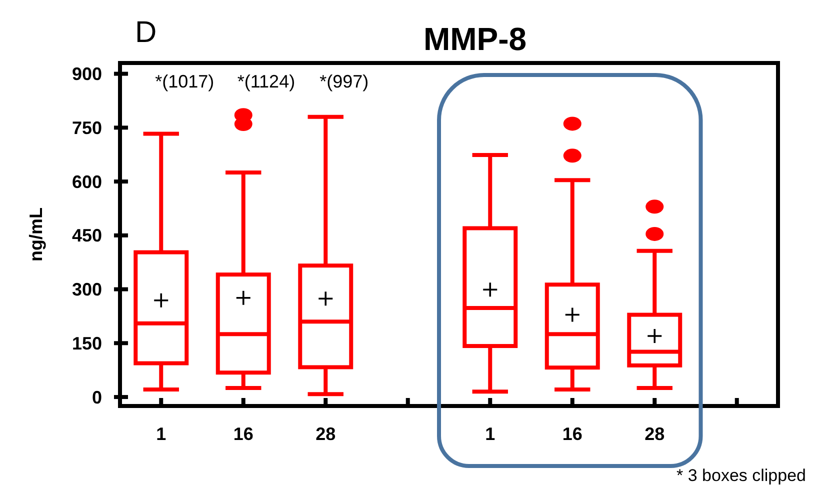 Image resolution: width=821 pixels, height=491 pixels. Describe the element at coordinates (87, 290) in the screenshot. I see `y-tick-label: 300` at that location.